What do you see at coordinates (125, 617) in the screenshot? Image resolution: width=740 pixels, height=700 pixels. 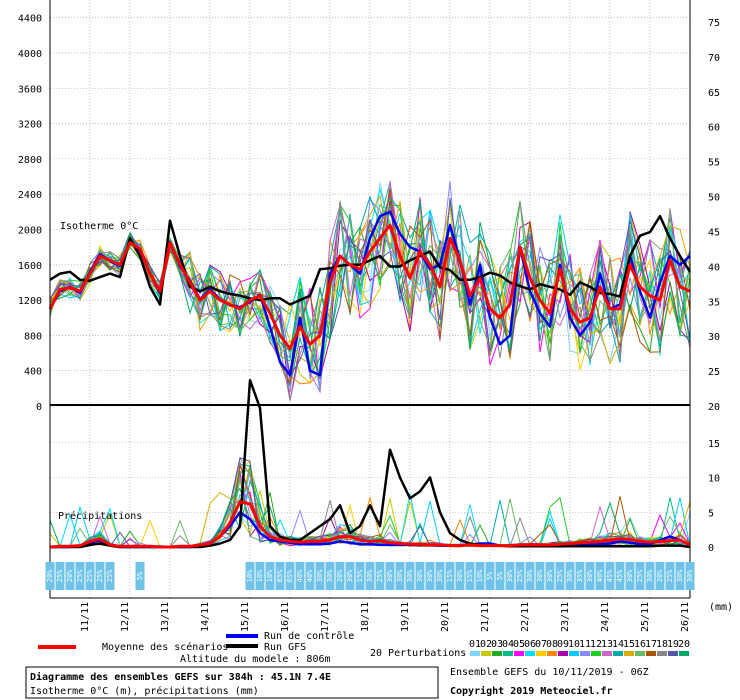 I see `x-tick-label: 12/11` at bounding box center [125, 617].